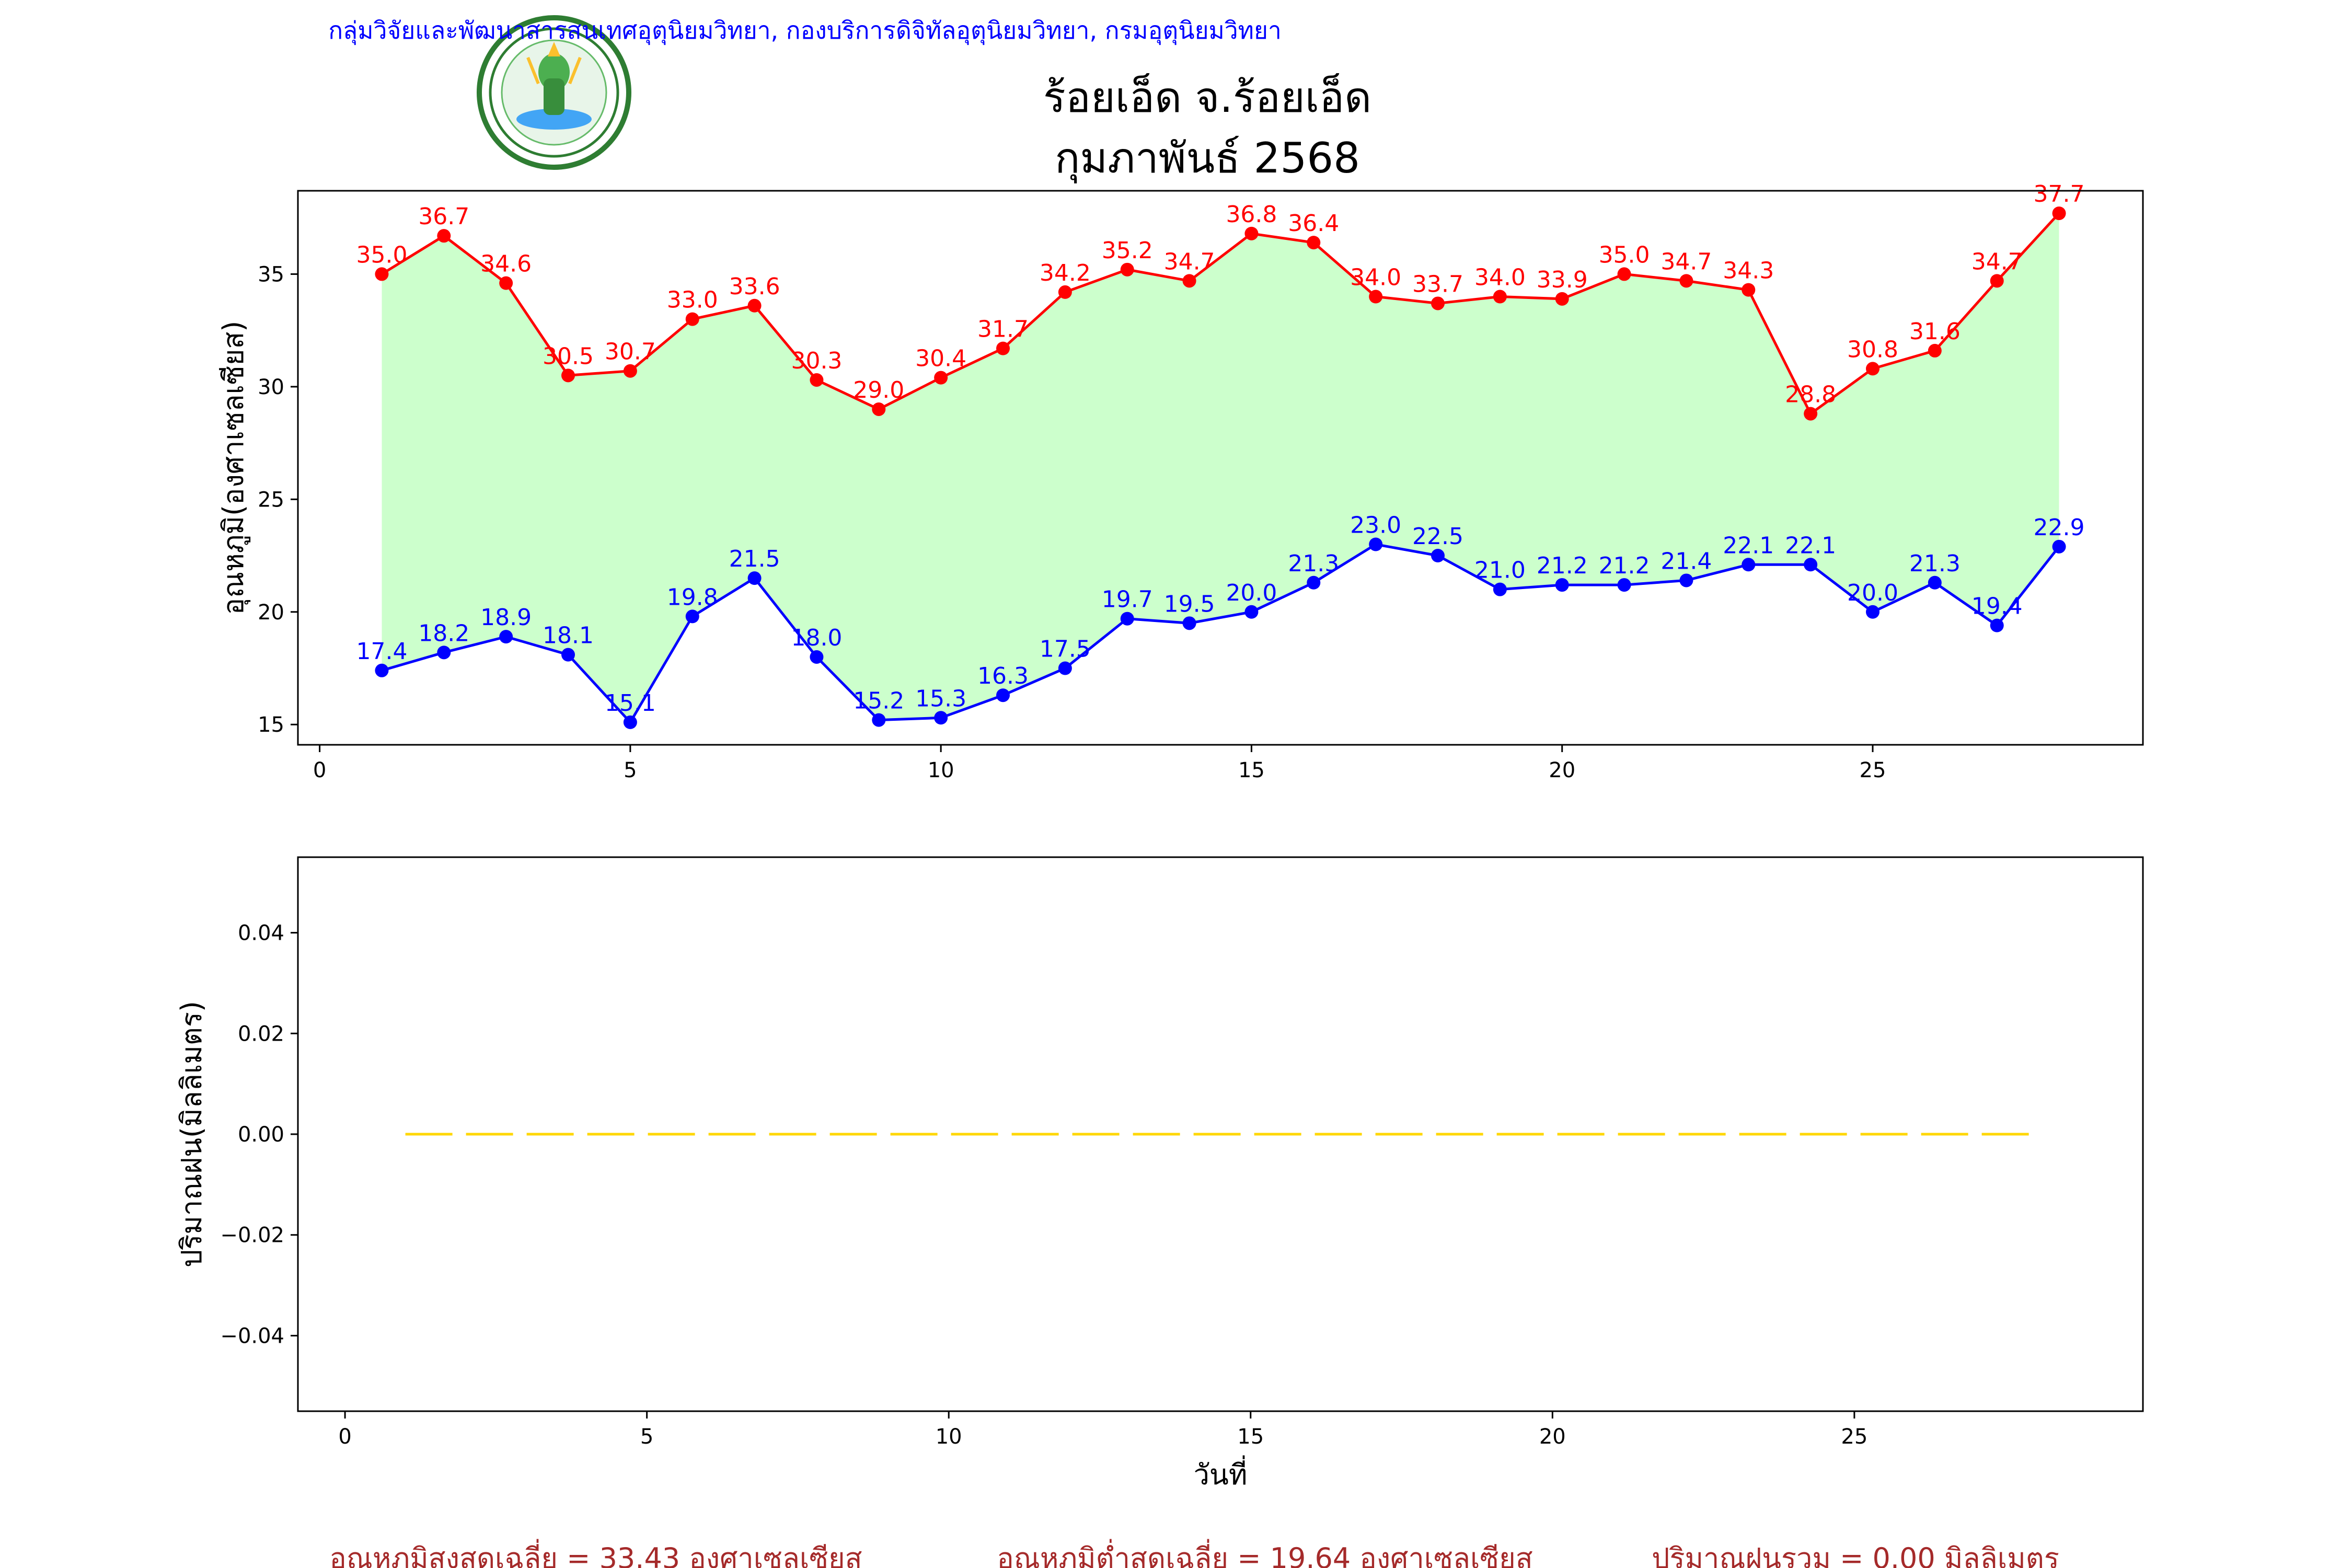  Describe the element at coordinates (1935, 563) in the screenshot. I see `min-temp-data-label: 21.3` at that location.